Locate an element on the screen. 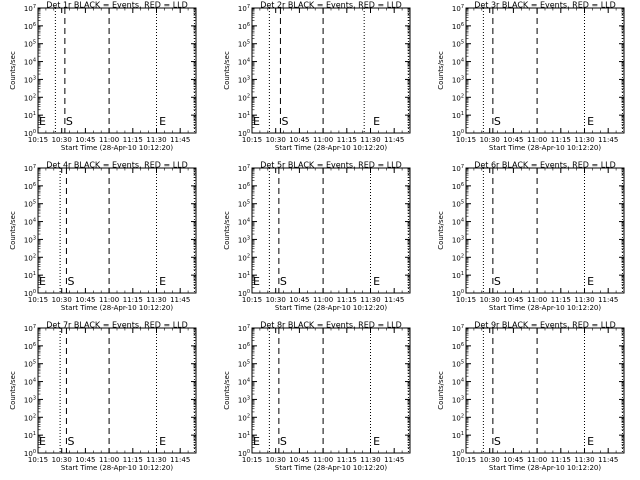 This screenshot has height=480, width=640. panel-title: Det 7r BLACK = Events, RED = LLD is located at coordinates (117, 325).